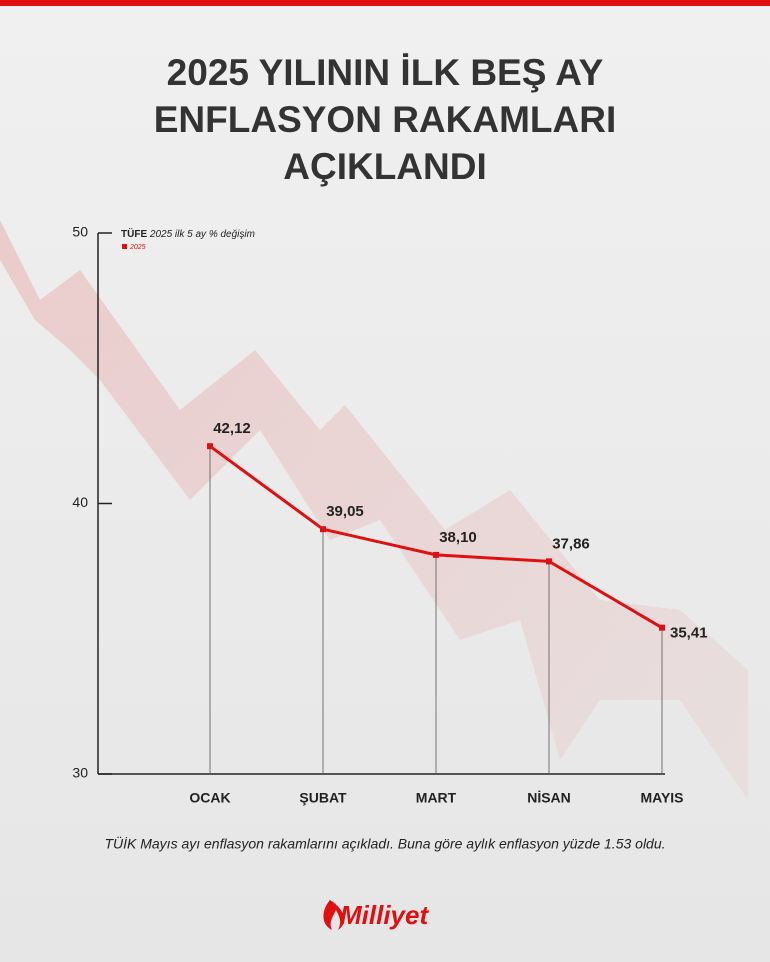 This screenshot has height=962, width=770. What do you see at coordinates (436, 798) in the screenshot?
I see `x-tick-label: MART` at bounding box center [436, 798].